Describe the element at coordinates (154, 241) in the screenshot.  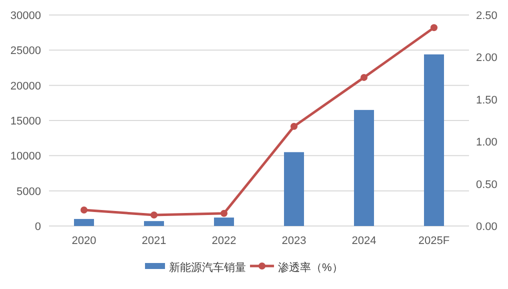
I see `x-tick-label: 2021` at that location.